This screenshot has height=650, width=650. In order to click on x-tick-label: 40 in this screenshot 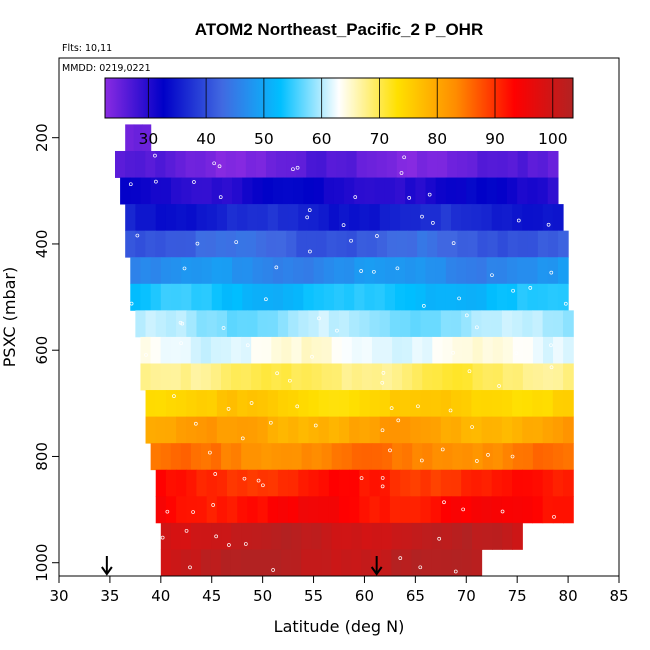, I will do `click(160, 596)`.